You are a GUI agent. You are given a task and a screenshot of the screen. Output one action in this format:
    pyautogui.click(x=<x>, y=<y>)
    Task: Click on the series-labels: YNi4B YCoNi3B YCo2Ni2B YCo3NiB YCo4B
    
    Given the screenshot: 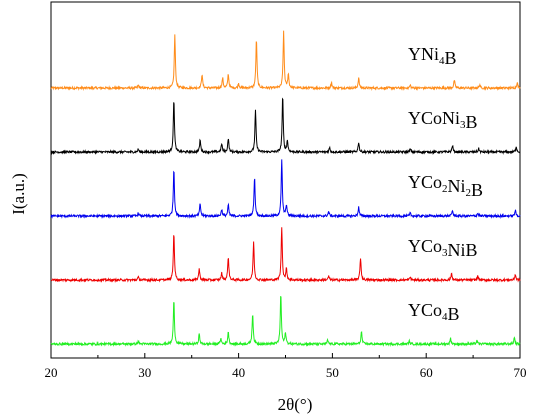 What is the action you would take?
    pyautogui.click(x=445, y=184)
    